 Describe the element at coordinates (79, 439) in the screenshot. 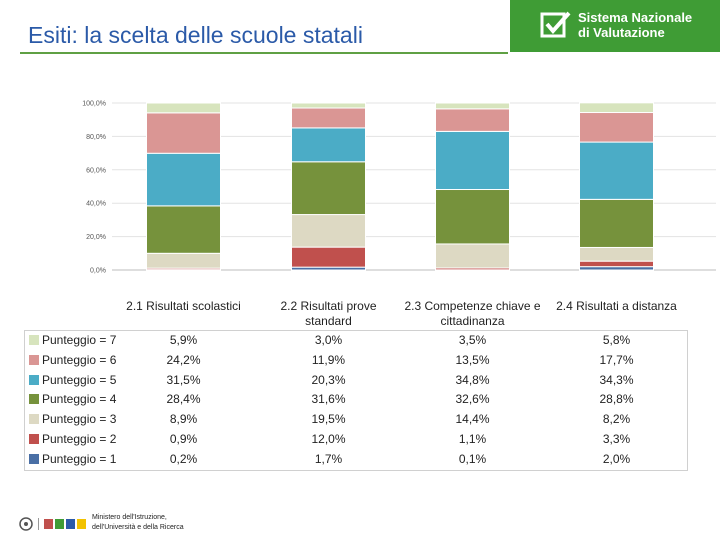

I see `legend-label: Punteggio = 2` at that location.